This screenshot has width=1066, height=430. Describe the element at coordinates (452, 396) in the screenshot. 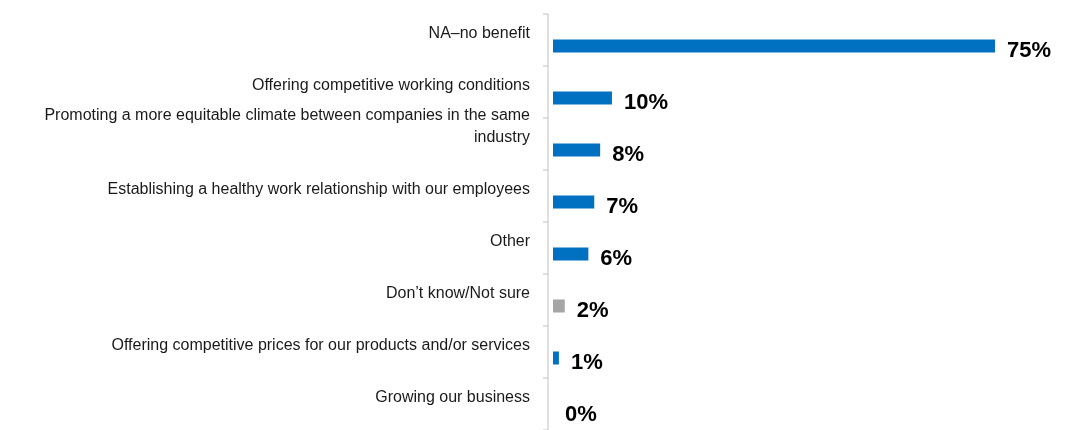

I see `y-tick-label: Growing our business` at that location.